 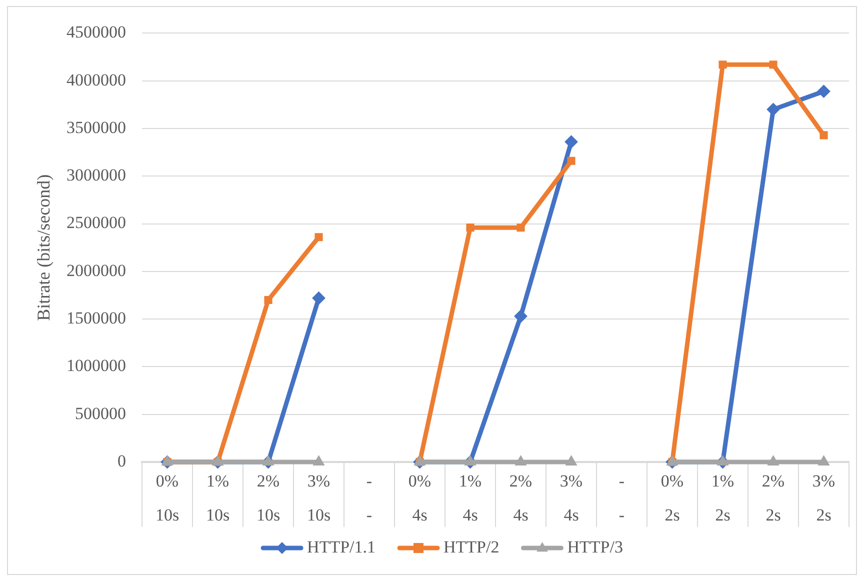 I want to click on x-tick-label: 3% 2s, so click(x=824, y=497).